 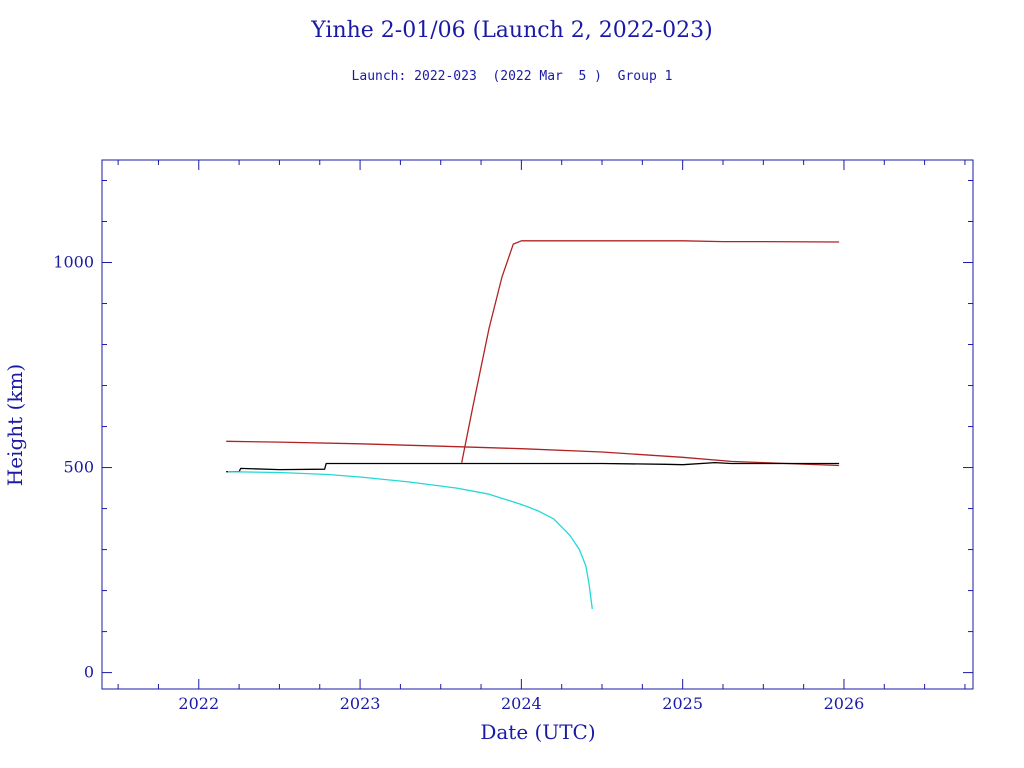 I want to click on x-tick-labels: 2022 2023 2024 2025 2026, so click(x=521, y=703).